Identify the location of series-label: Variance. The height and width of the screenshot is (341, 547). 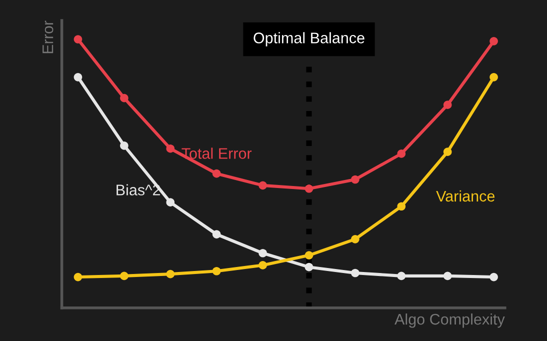
(465, 196).